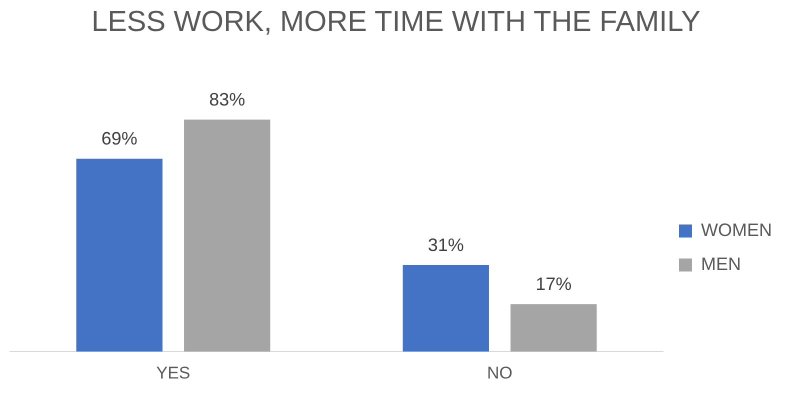 The image size is (792, 401). What do you see at coordinates (721, 264) in the screenshot?
I see `legend-label: MEN` at bounding box center [721, 264].